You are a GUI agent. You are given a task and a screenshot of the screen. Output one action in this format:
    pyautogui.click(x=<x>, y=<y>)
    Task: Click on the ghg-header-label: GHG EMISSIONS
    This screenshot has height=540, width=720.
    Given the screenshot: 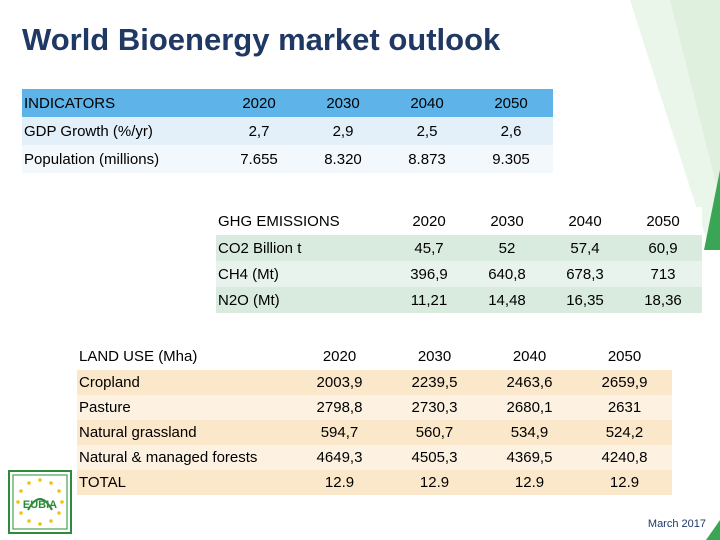 What is the action you would take?
    pyautogui.click(x=303, y=221)
    